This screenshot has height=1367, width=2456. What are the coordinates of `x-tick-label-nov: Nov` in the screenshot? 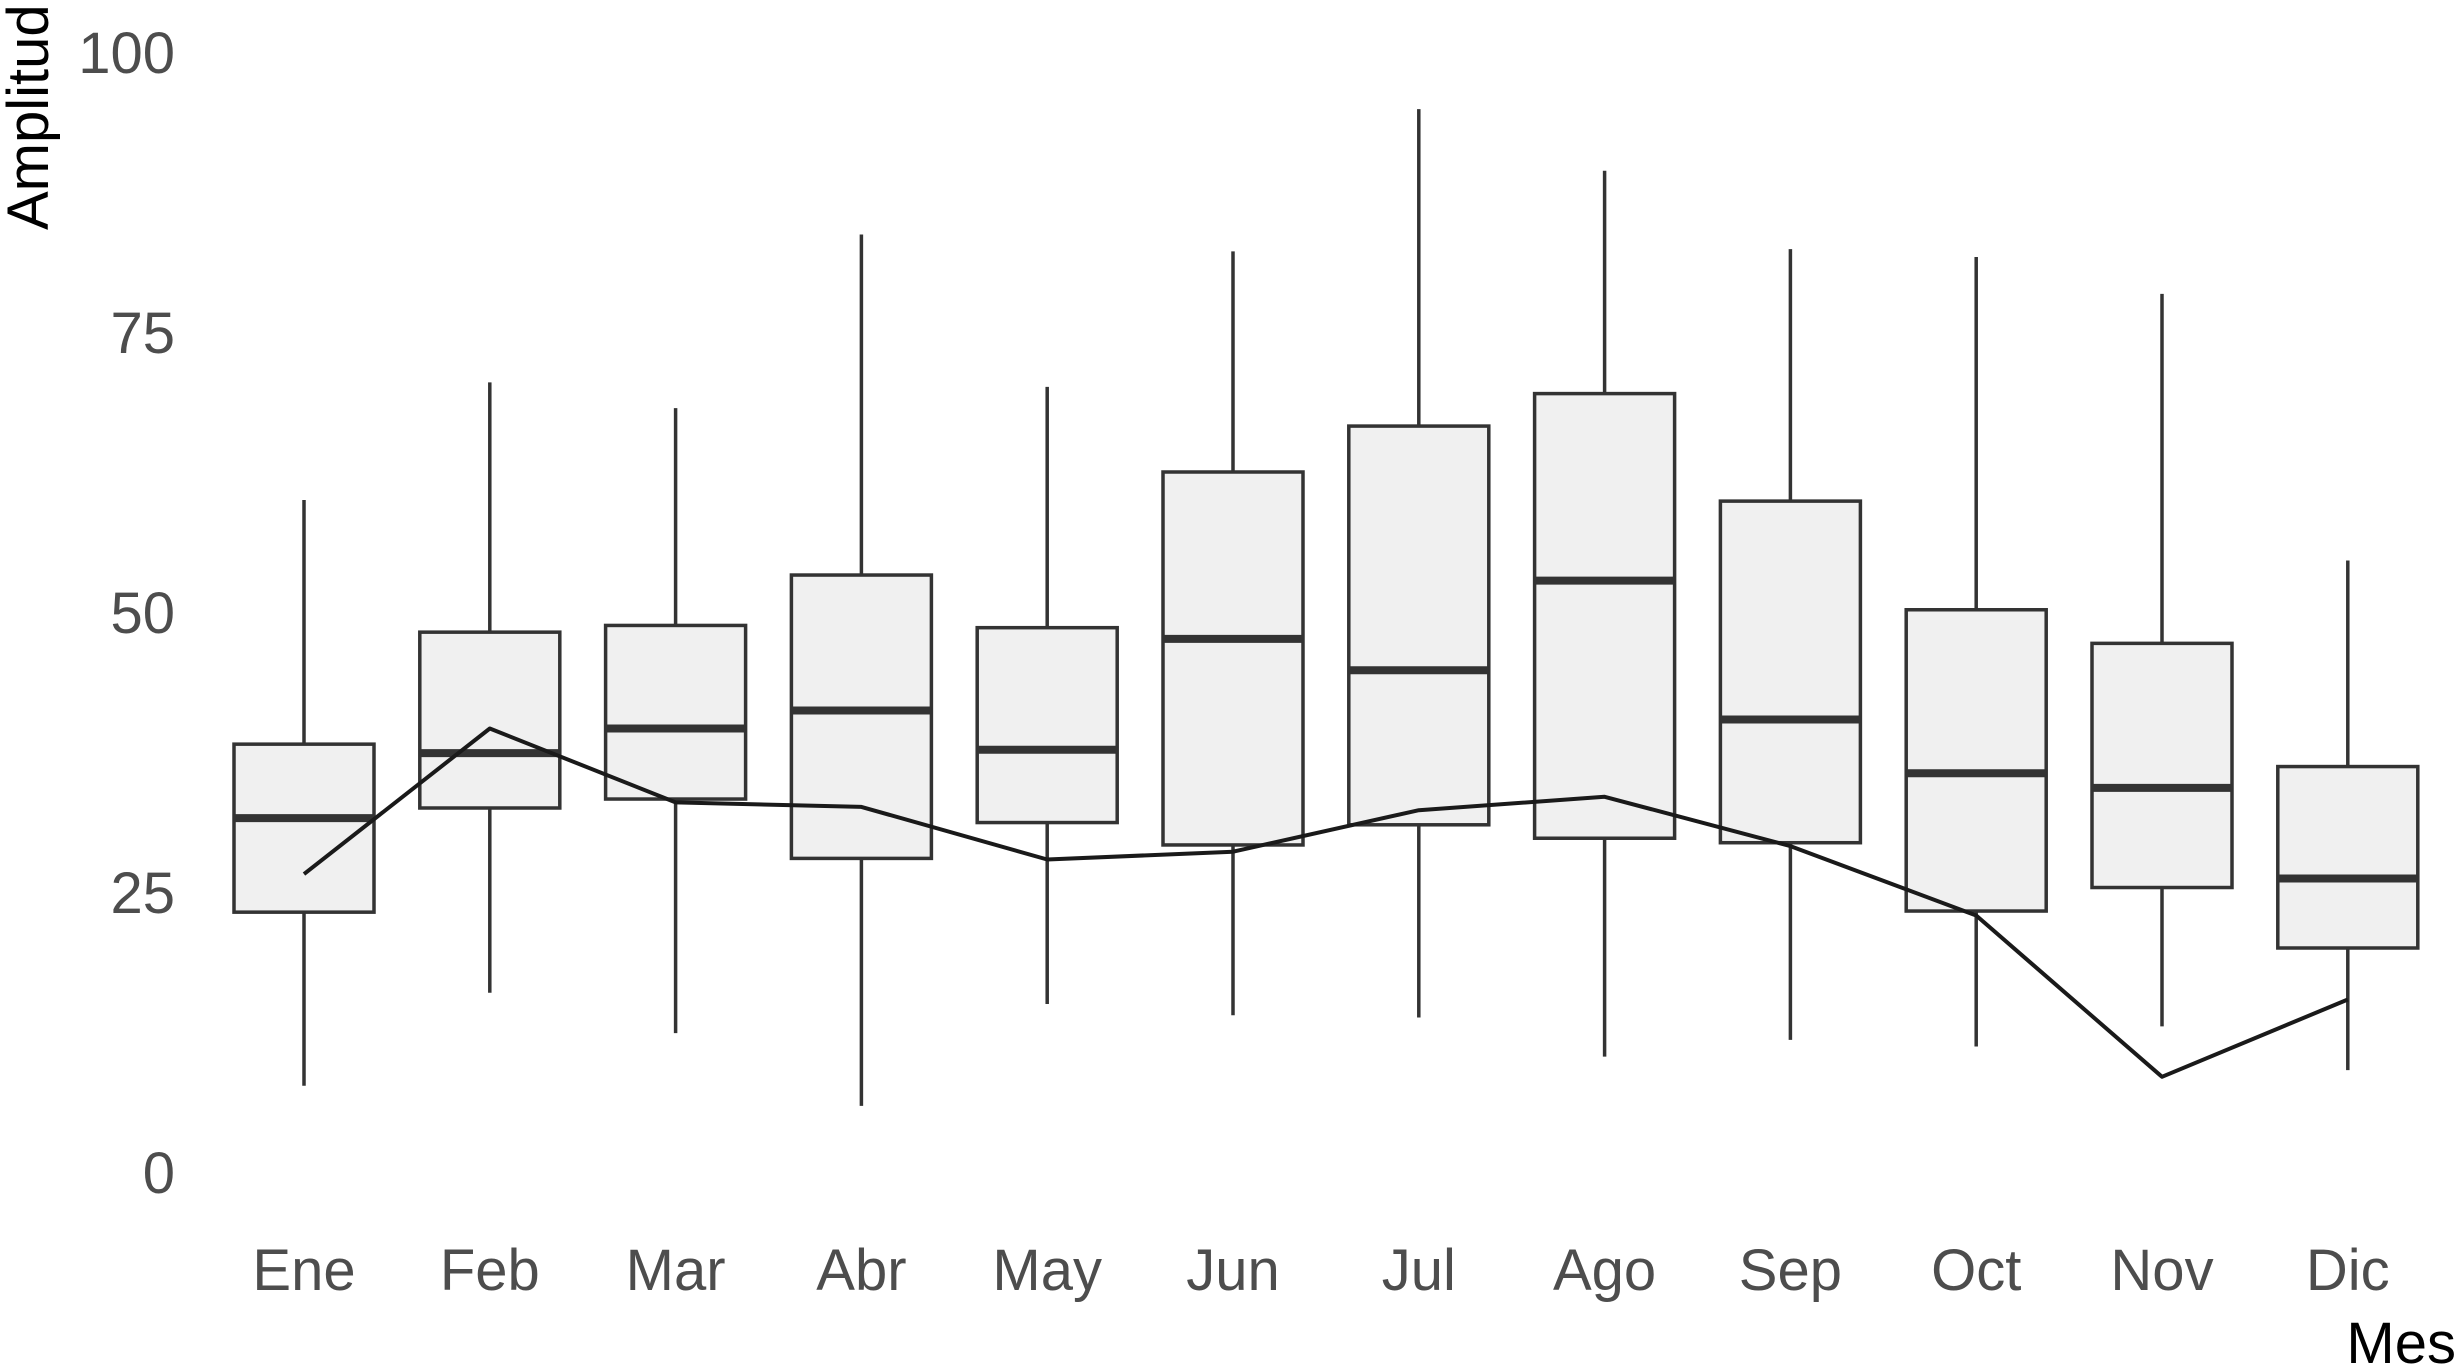 It's located at (2161, 1270).